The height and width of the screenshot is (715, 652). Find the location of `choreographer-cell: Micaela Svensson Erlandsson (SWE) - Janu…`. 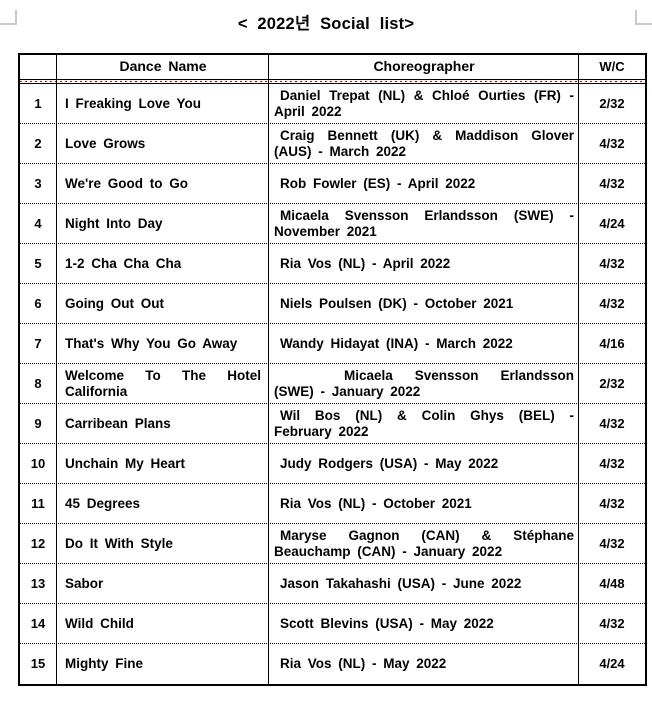

choreographer-cell: Micaela Svensson Erlandsson (SWE) - Janu… is located at coordinates (424, 383).